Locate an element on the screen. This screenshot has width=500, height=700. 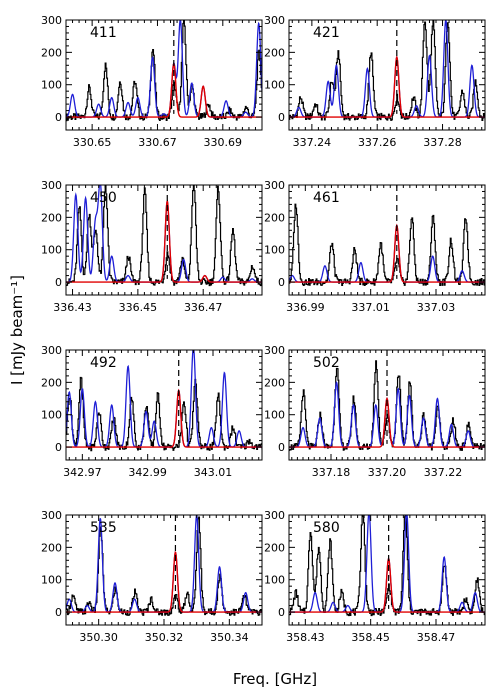
x-tick-label: 358.45 is located at coordinates (370, 637).